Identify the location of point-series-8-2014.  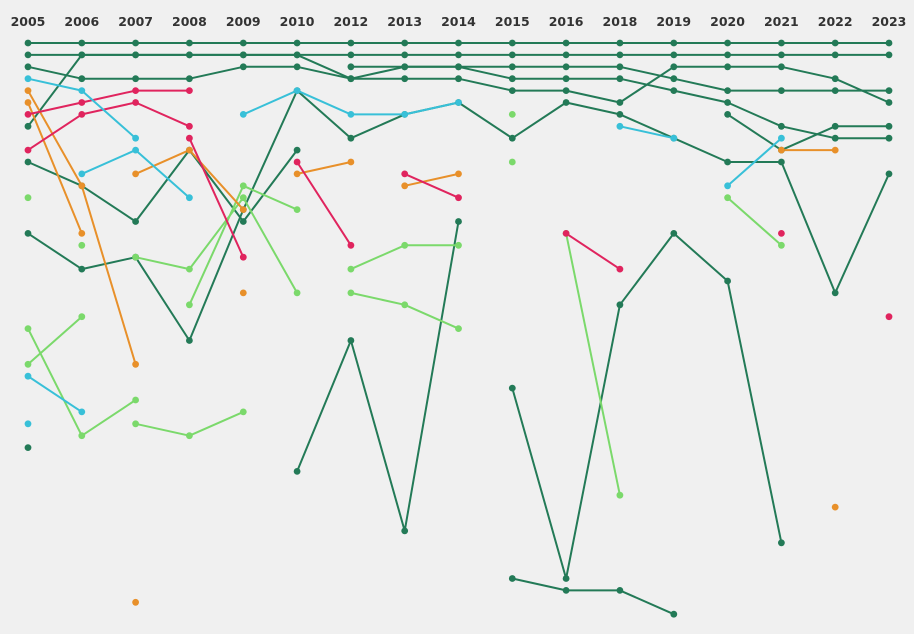
(458, 221).